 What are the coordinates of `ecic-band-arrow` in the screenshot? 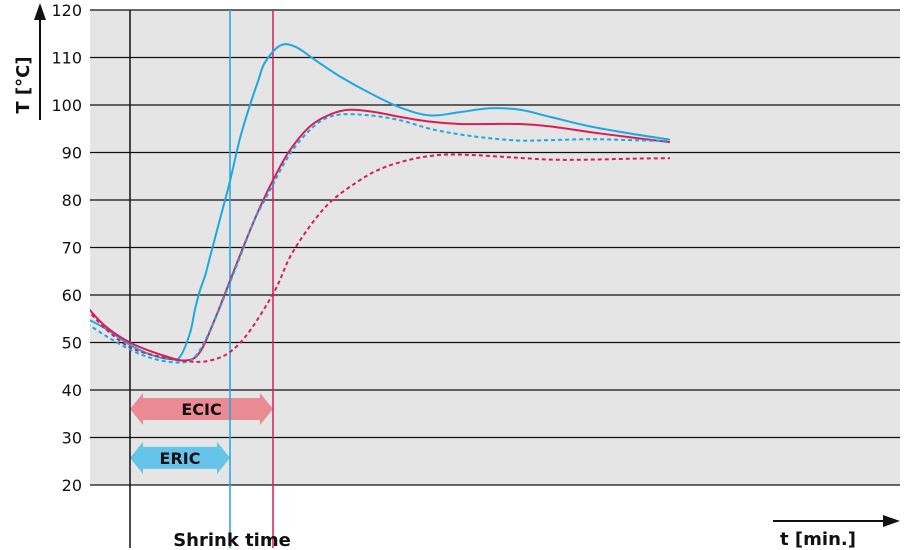 It's located at (201, 409).